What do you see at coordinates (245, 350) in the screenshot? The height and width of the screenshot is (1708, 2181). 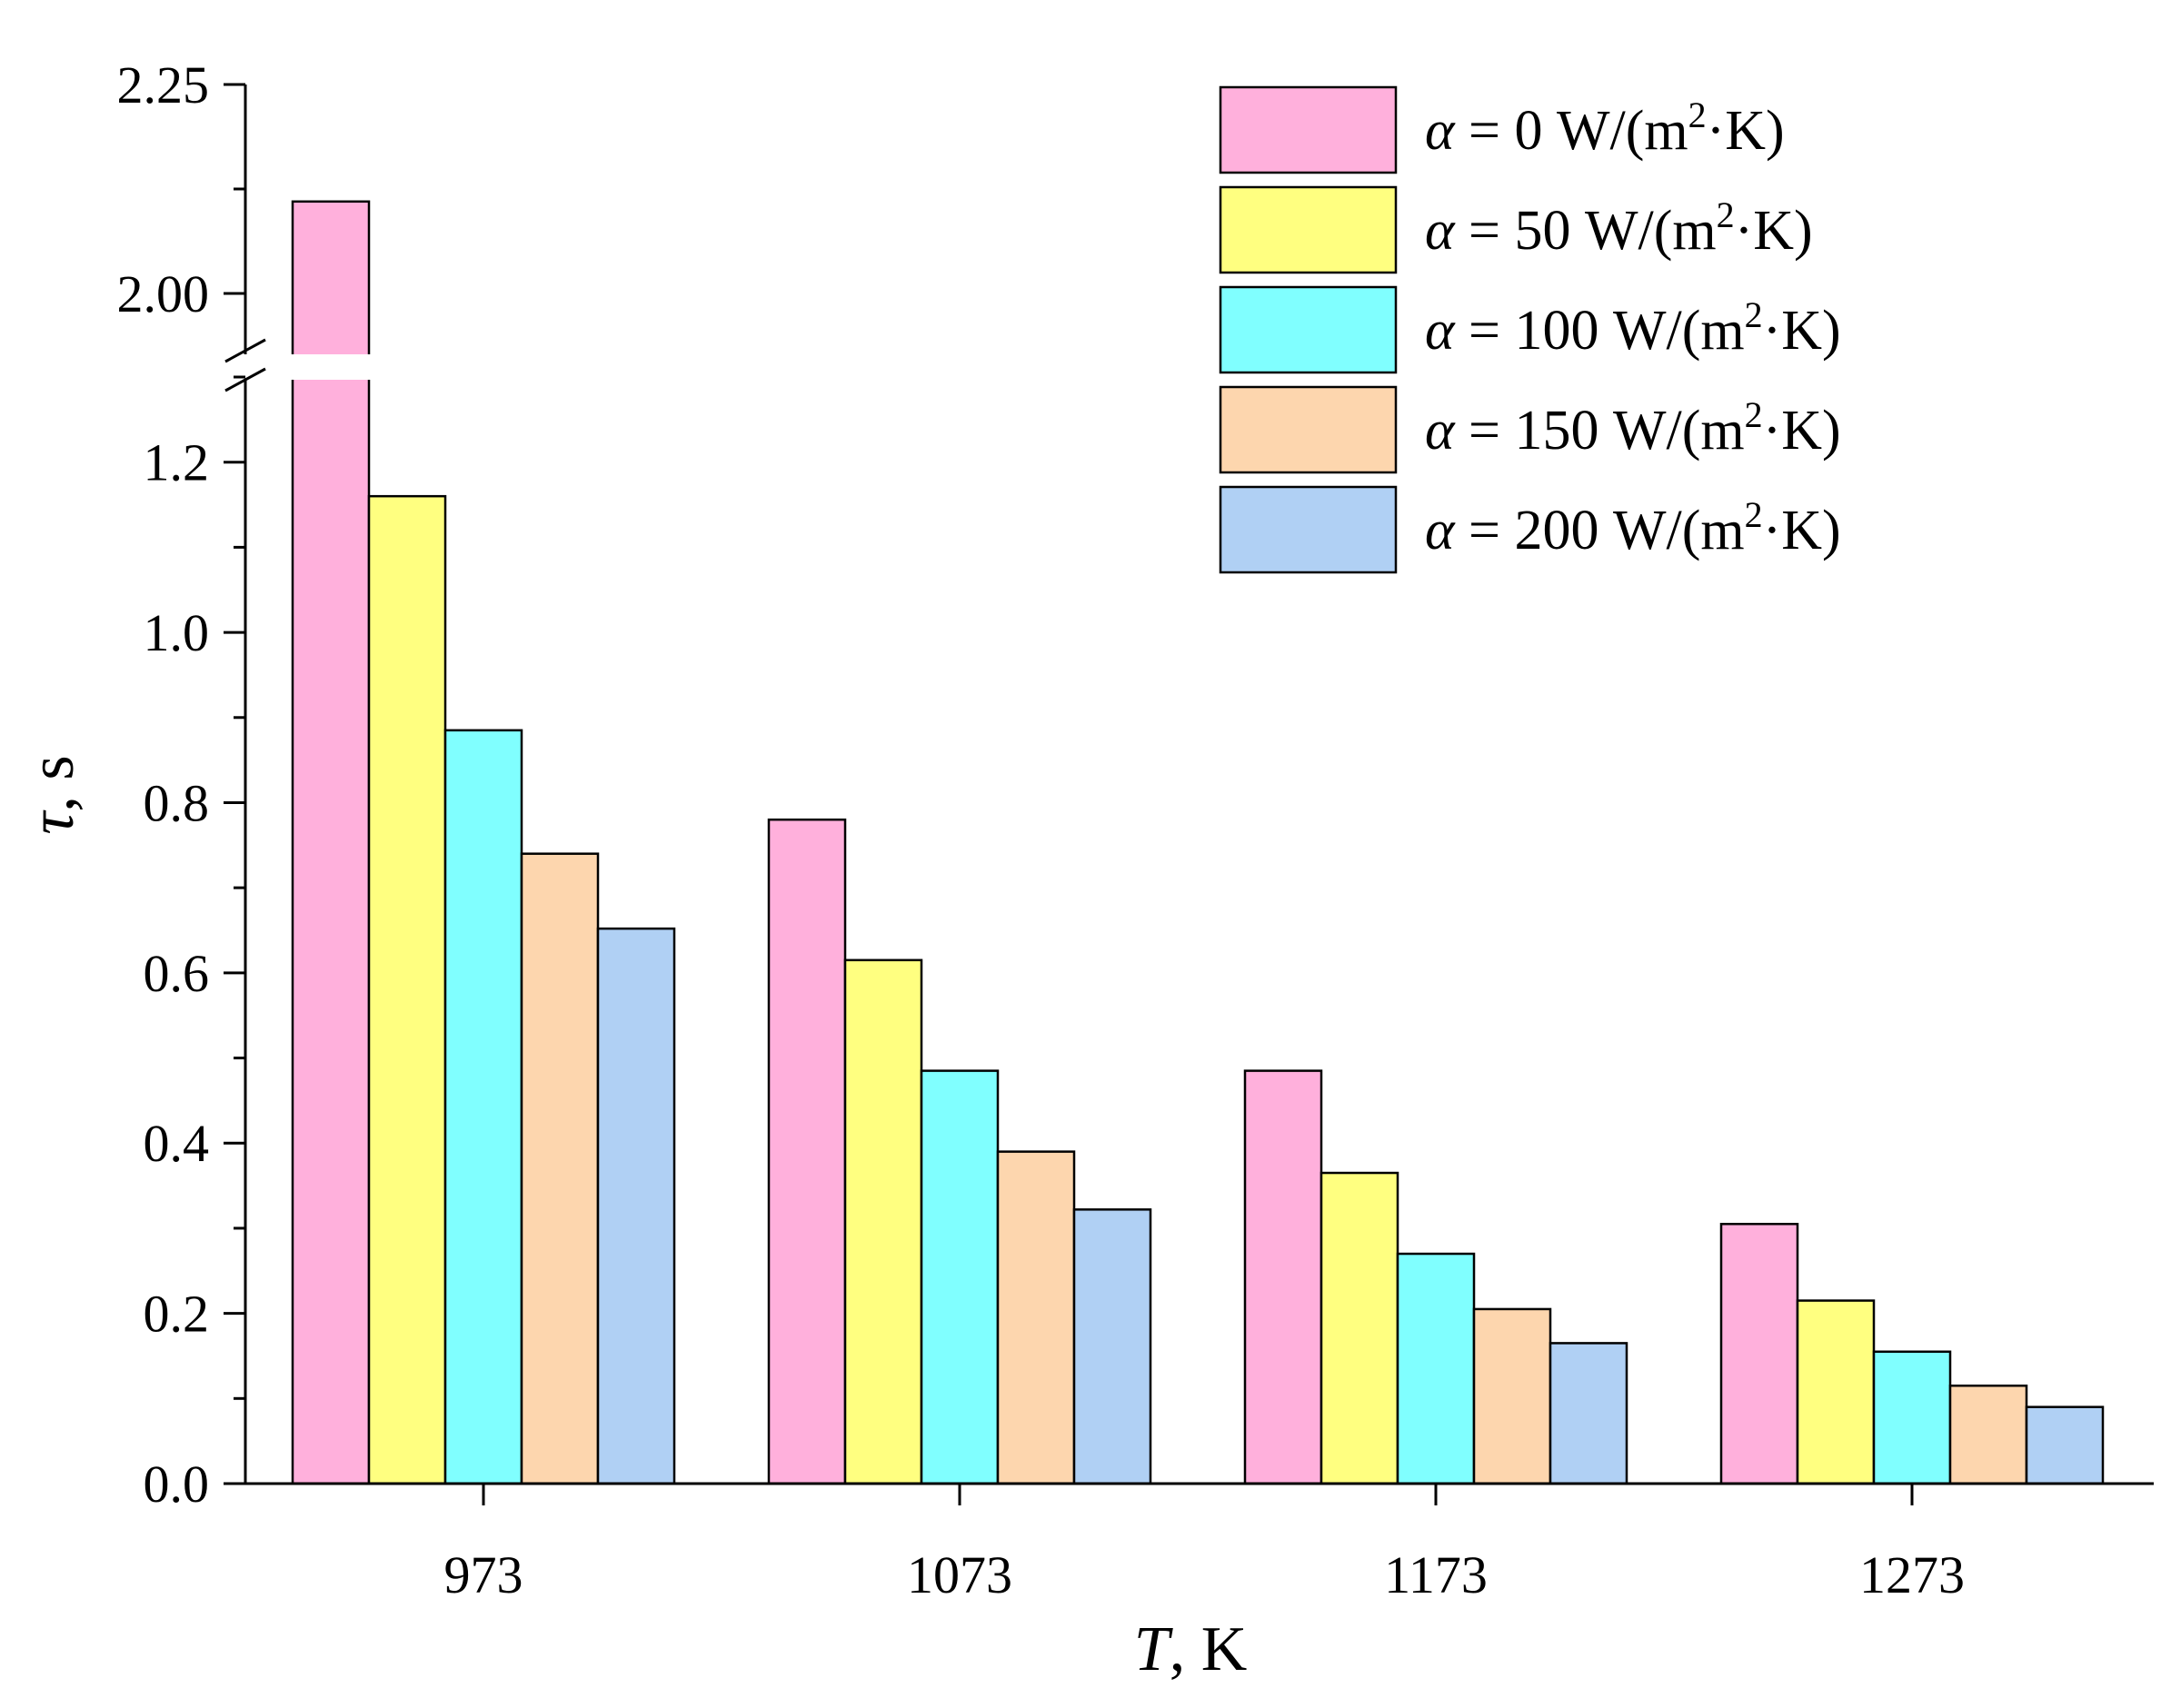 I see `y-axis-break-mark-top` at bounding box center [245, 350].